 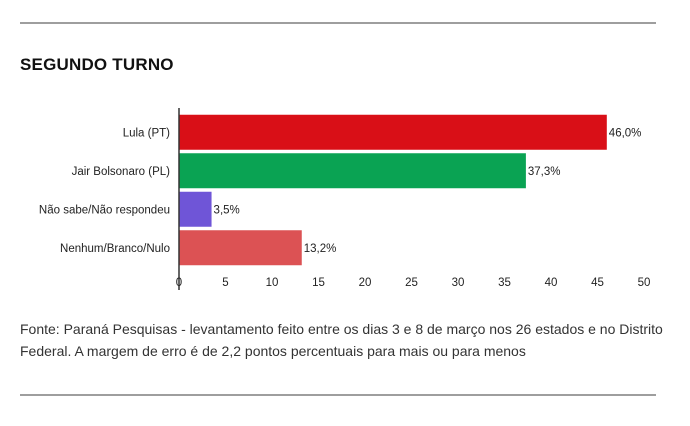 What do you see at coordinates (225, 283) in the screenshot?
I see `x-tick-label: 5` at bounding box center [225, 283].